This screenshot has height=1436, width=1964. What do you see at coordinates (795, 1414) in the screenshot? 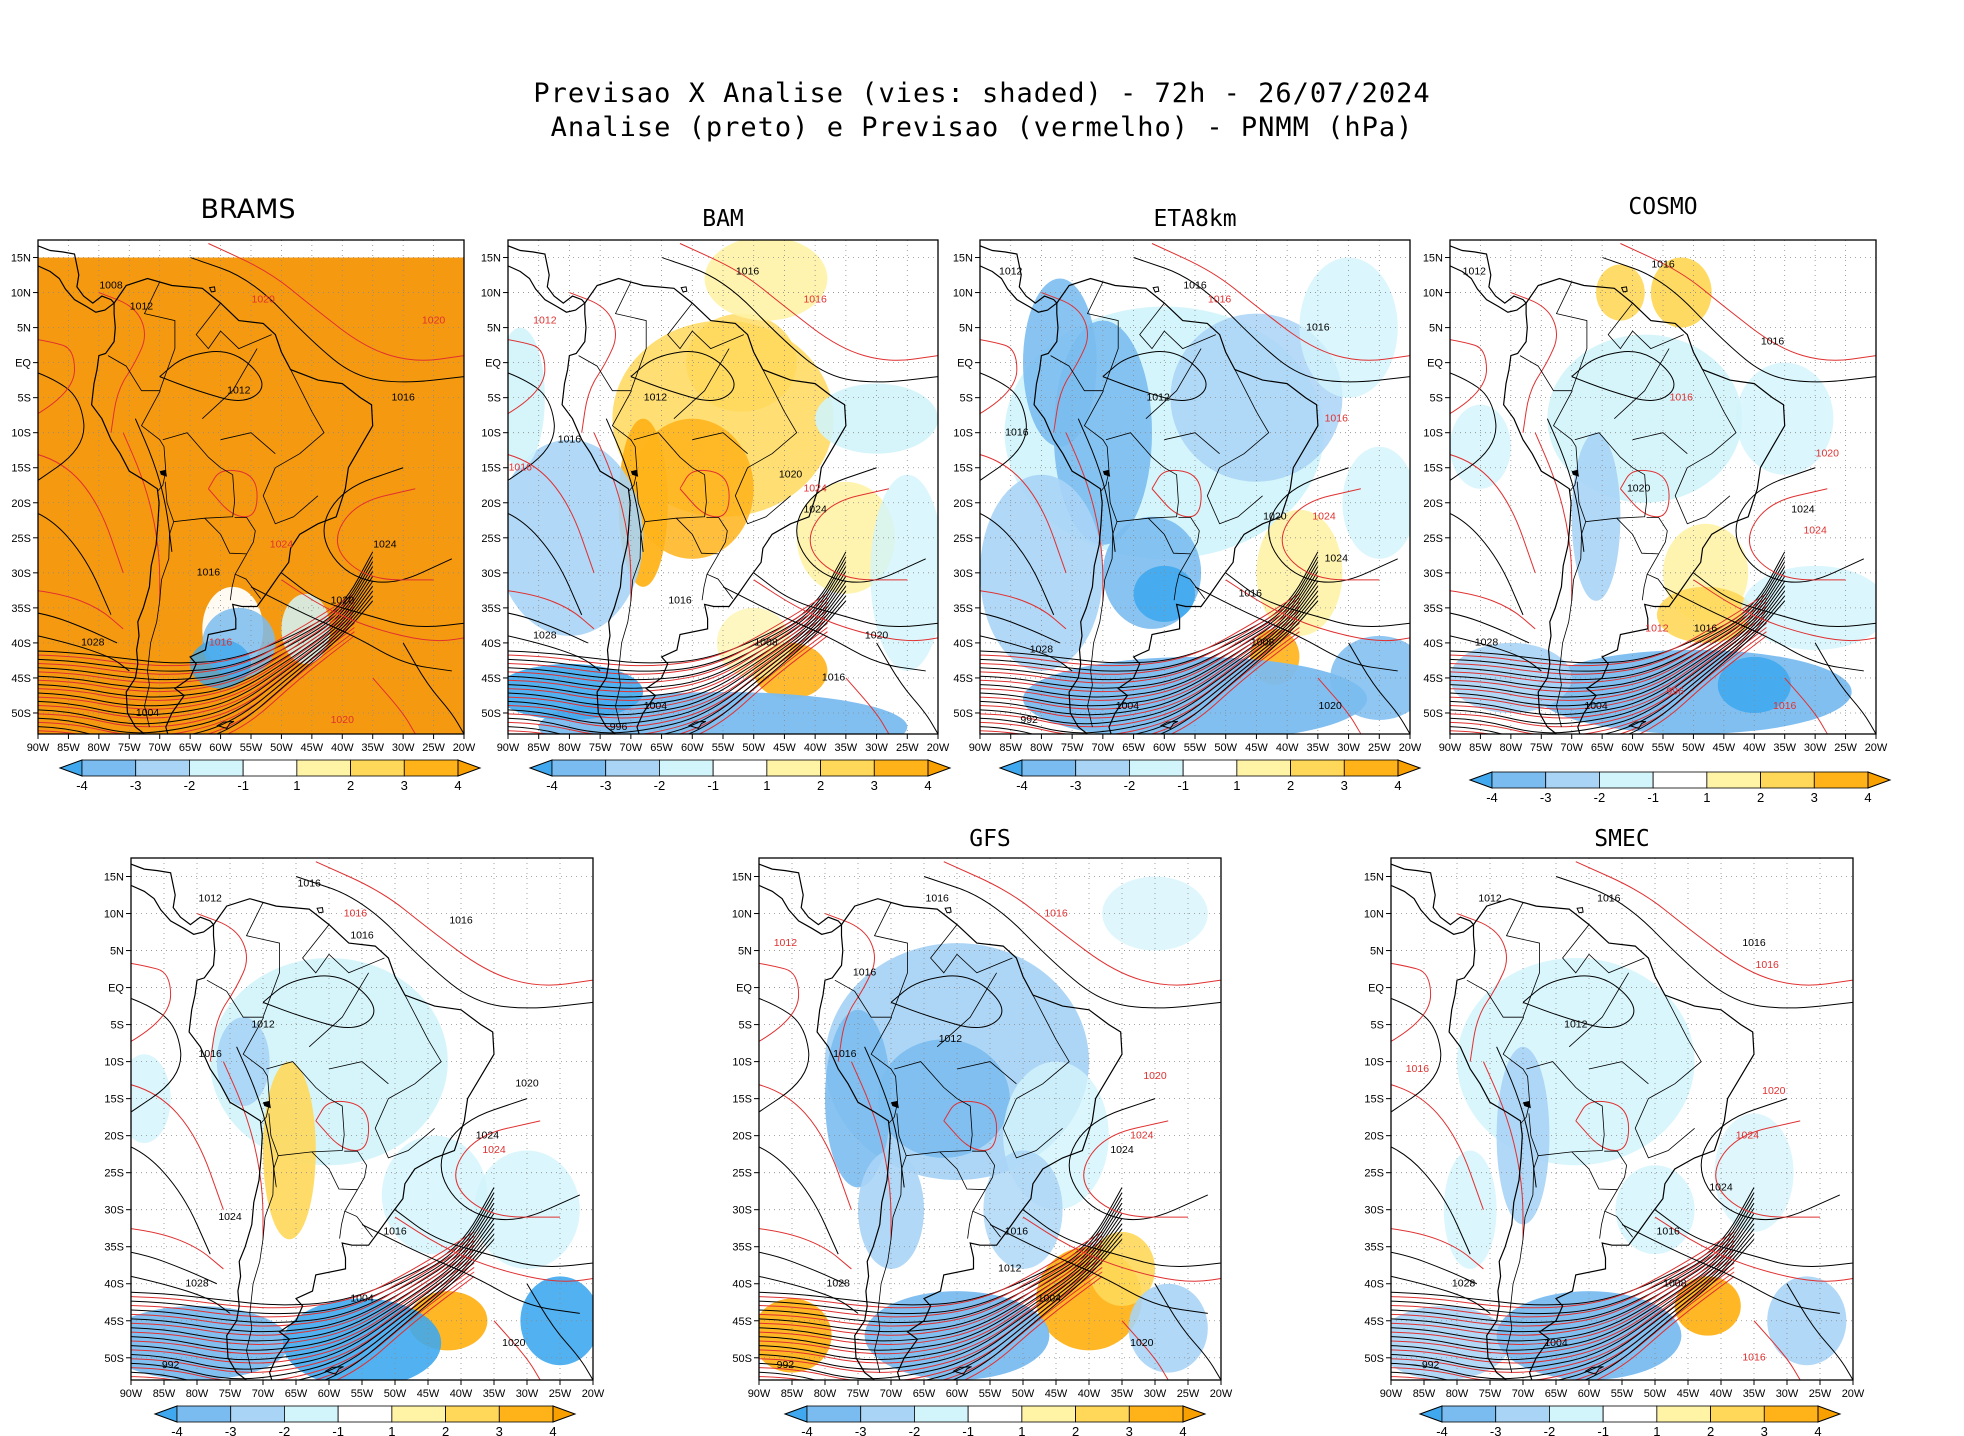
I see `colorbar-arrow-left` at bounding box center [795, 1414].